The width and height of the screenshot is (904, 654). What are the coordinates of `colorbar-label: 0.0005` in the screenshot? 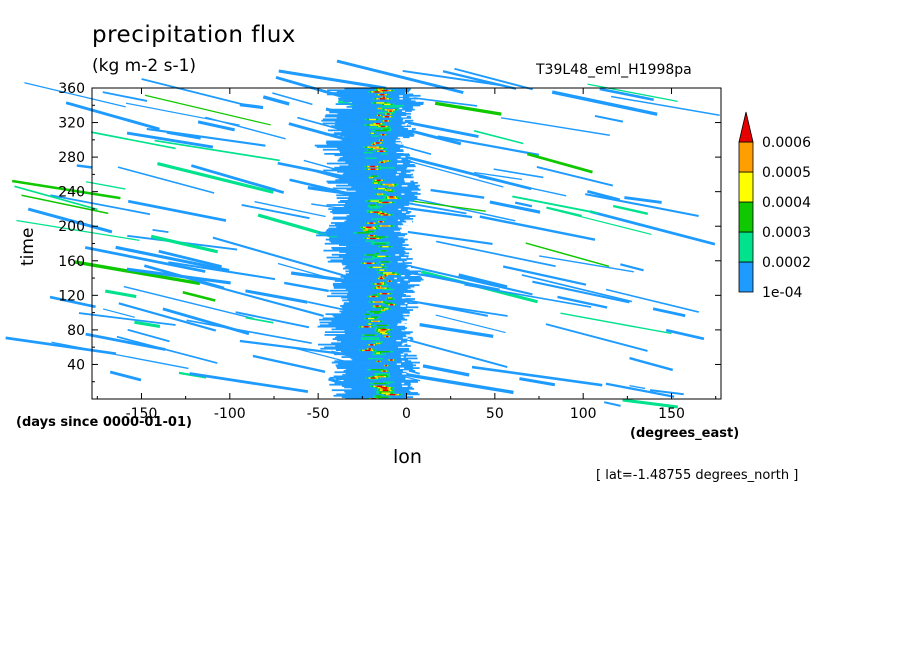 It's located at (786, 173).